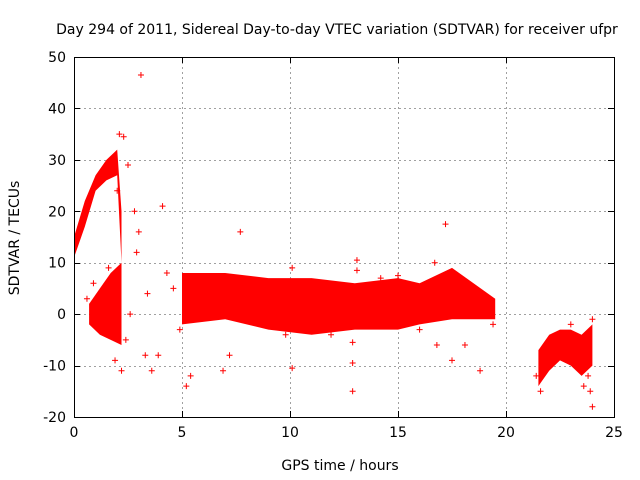  What do you see at coordinates (105, 303) in the screenshot?
I see `early-lower-band` at bounding box center [105, 303].